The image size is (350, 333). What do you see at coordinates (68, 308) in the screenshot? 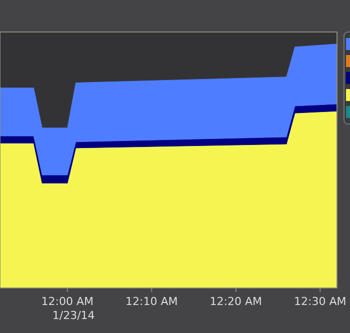
I see `x-tick-label: 12:00 AM 1/23/14` at bounding box center [68, 308].